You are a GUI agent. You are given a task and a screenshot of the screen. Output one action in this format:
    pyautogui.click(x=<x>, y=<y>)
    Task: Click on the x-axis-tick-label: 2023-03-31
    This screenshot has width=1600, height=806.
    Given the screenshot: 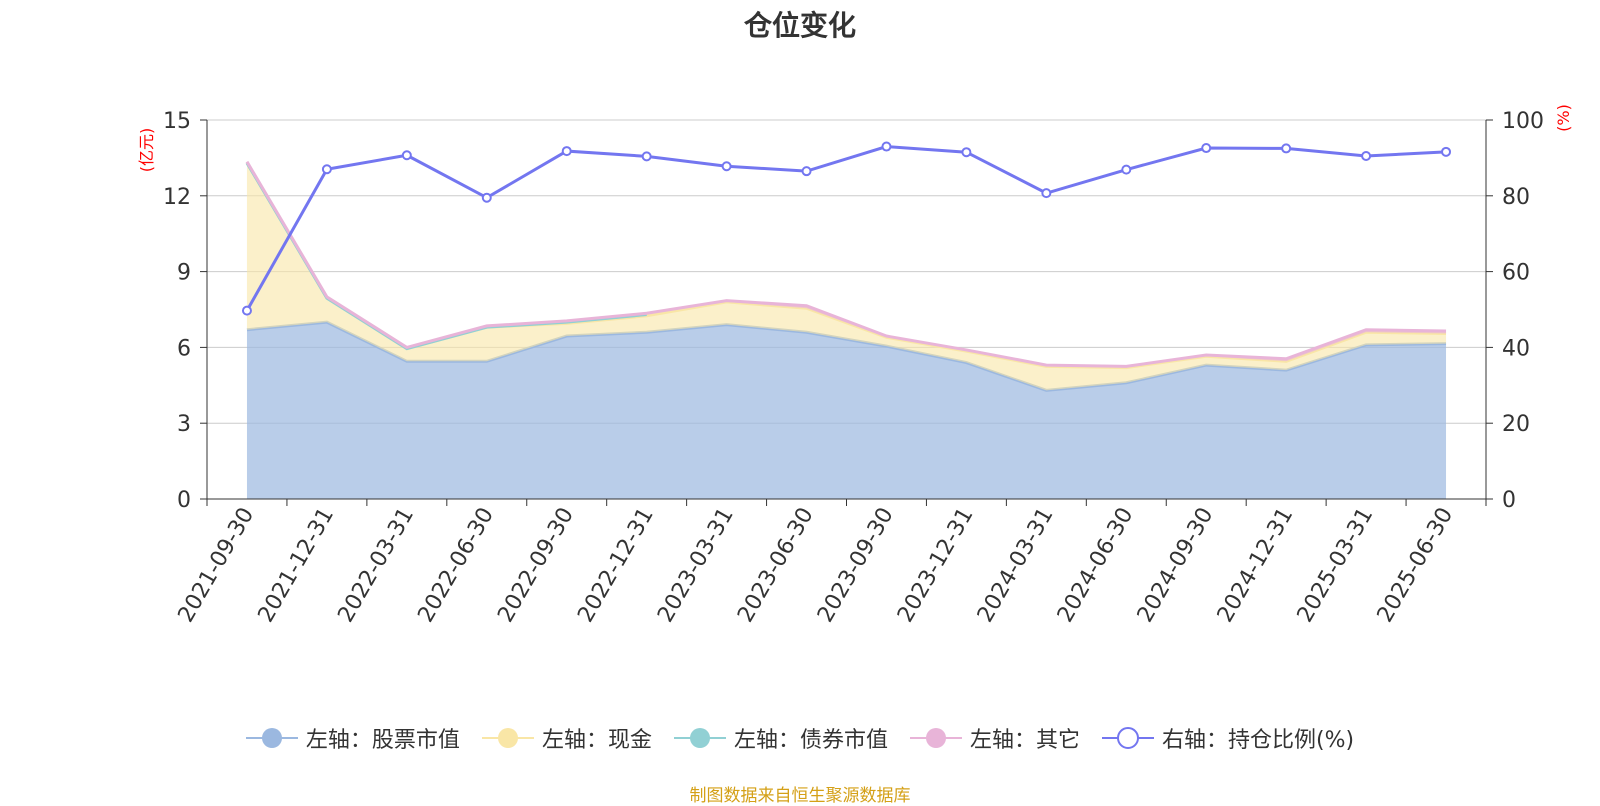 What is the action you would take?
    pyautogui.click(x=696, y=565)
    